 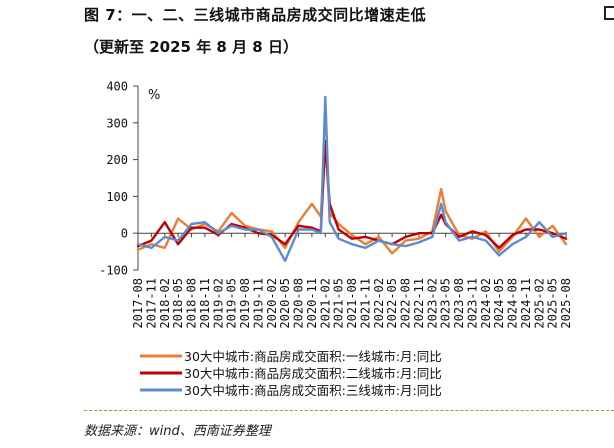 I want to click on y-tick-label: 0, so click(x=124, y=234).